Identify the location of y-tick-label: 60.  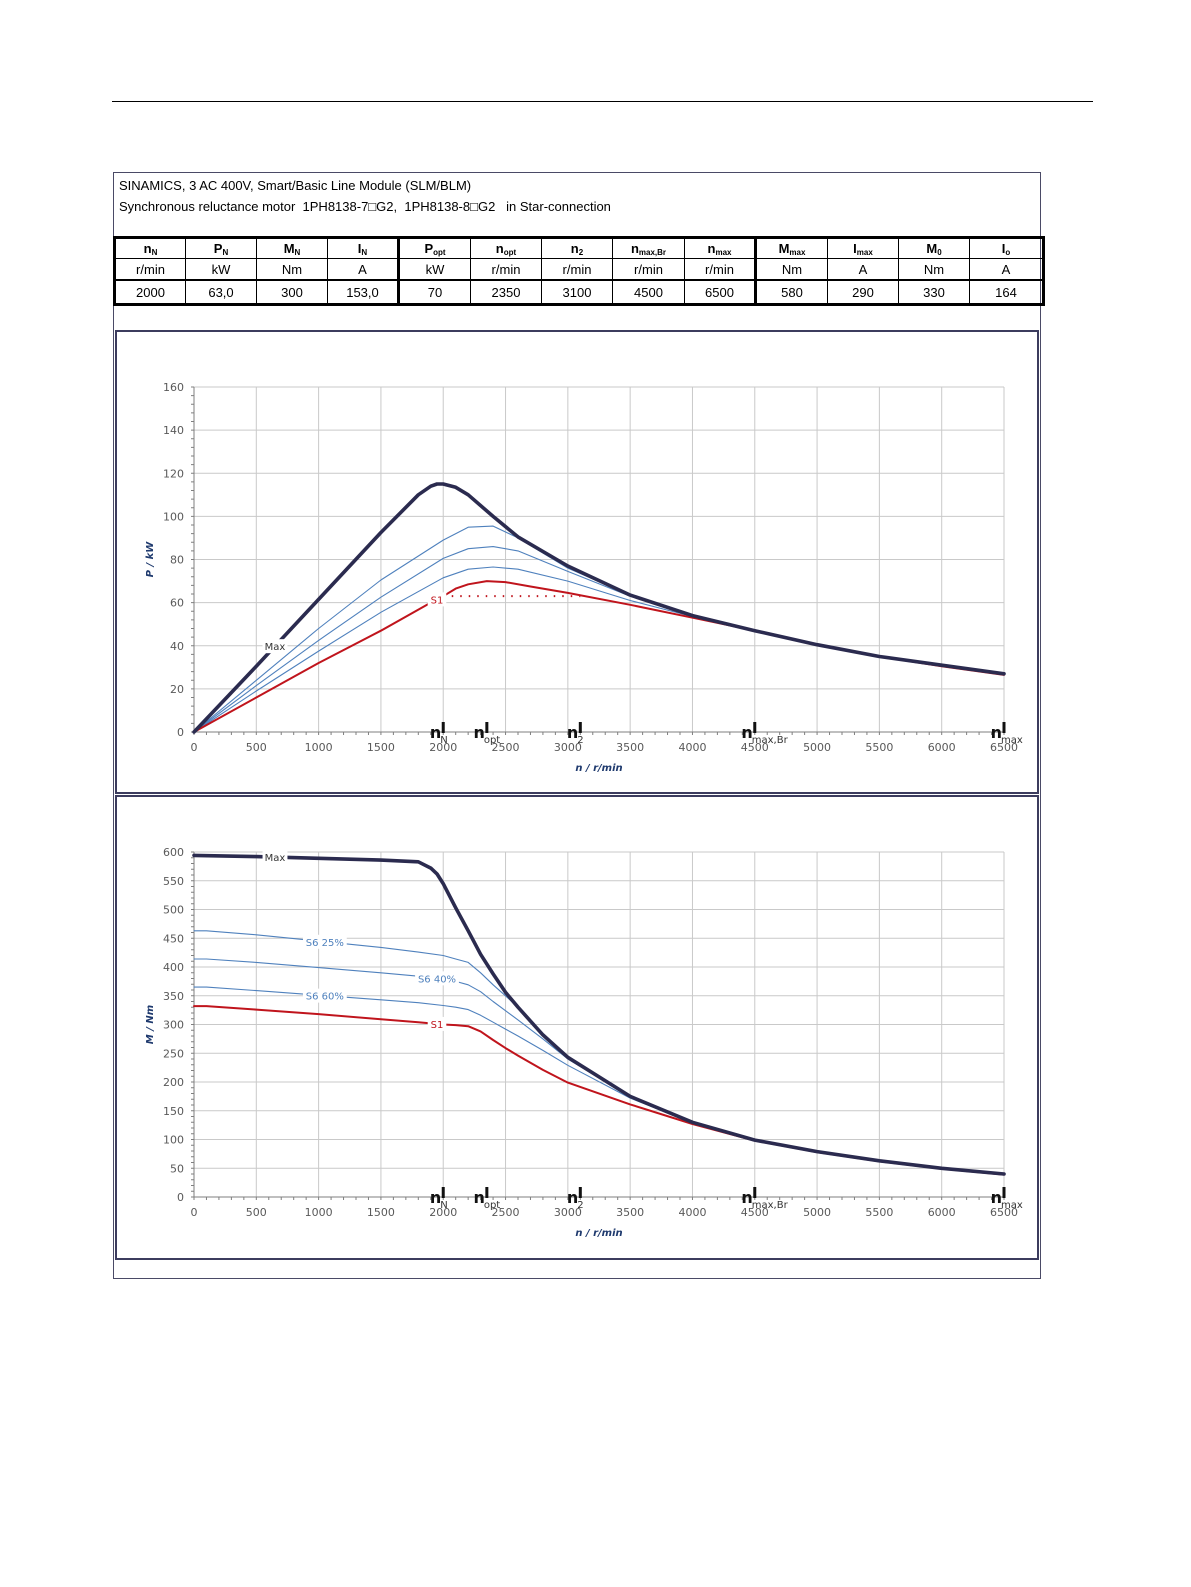
(177, 603).